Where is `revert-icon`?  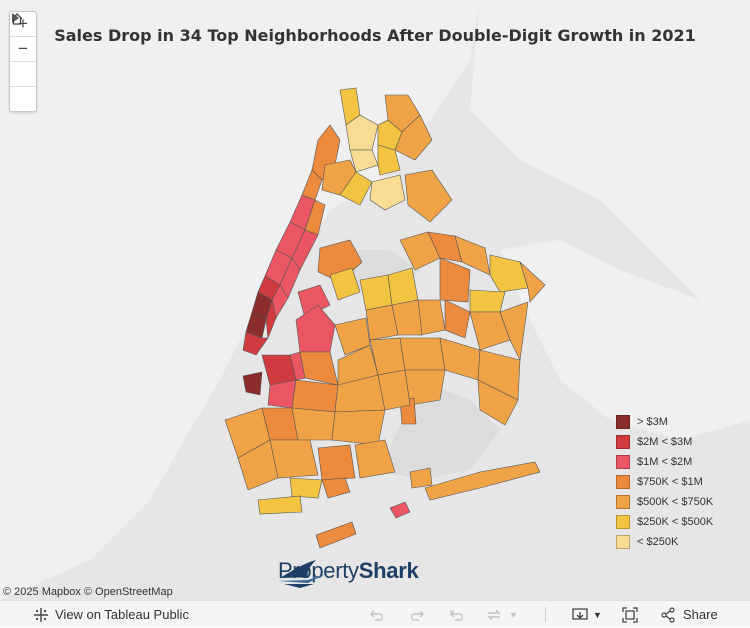 revert-icon is located at coordinates (457, 614).